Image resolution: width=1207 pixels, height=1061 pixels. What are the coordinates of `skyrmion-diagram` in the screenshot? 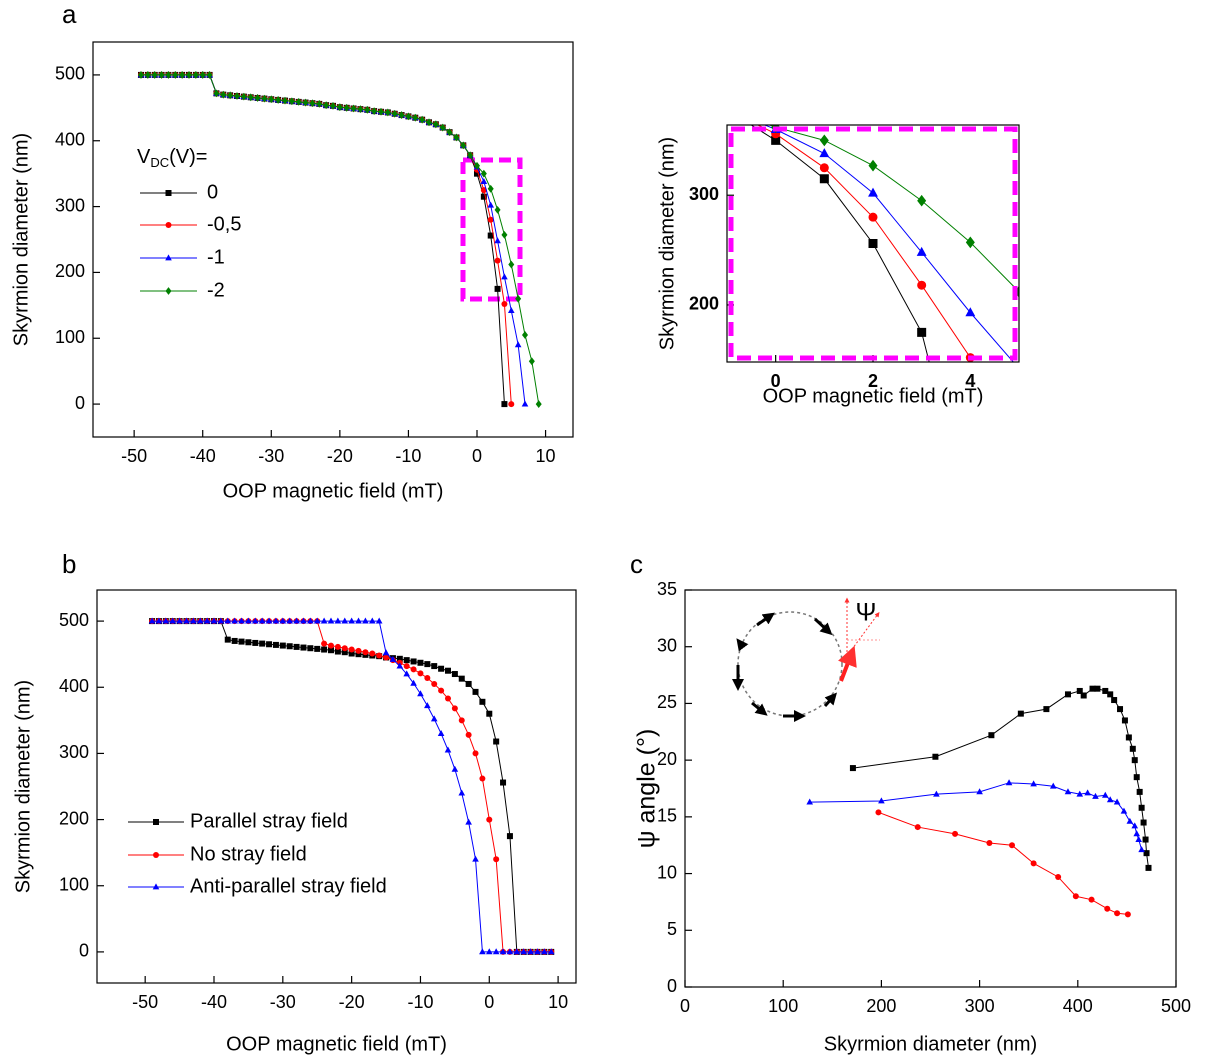 It's located at (806, 659).